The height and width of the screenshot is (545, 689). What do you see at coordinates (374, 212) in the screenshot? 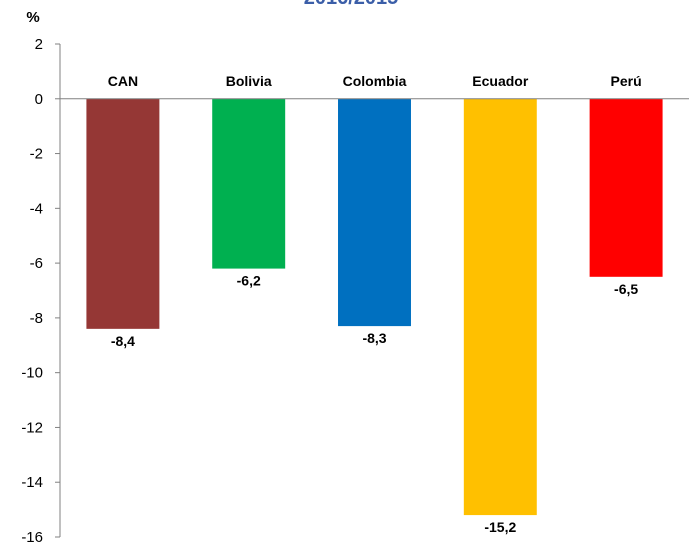
I see `bar-colombia` at bounding box center [374, 212].